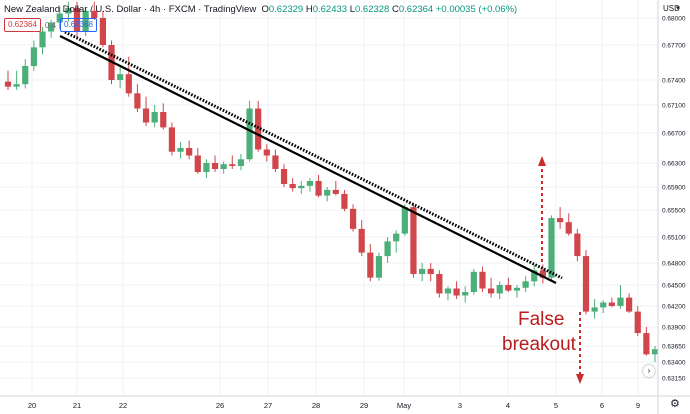  Describe the element at coordinates (542, 161) in the screenshot. I see `arrow-up-icon` at that location.